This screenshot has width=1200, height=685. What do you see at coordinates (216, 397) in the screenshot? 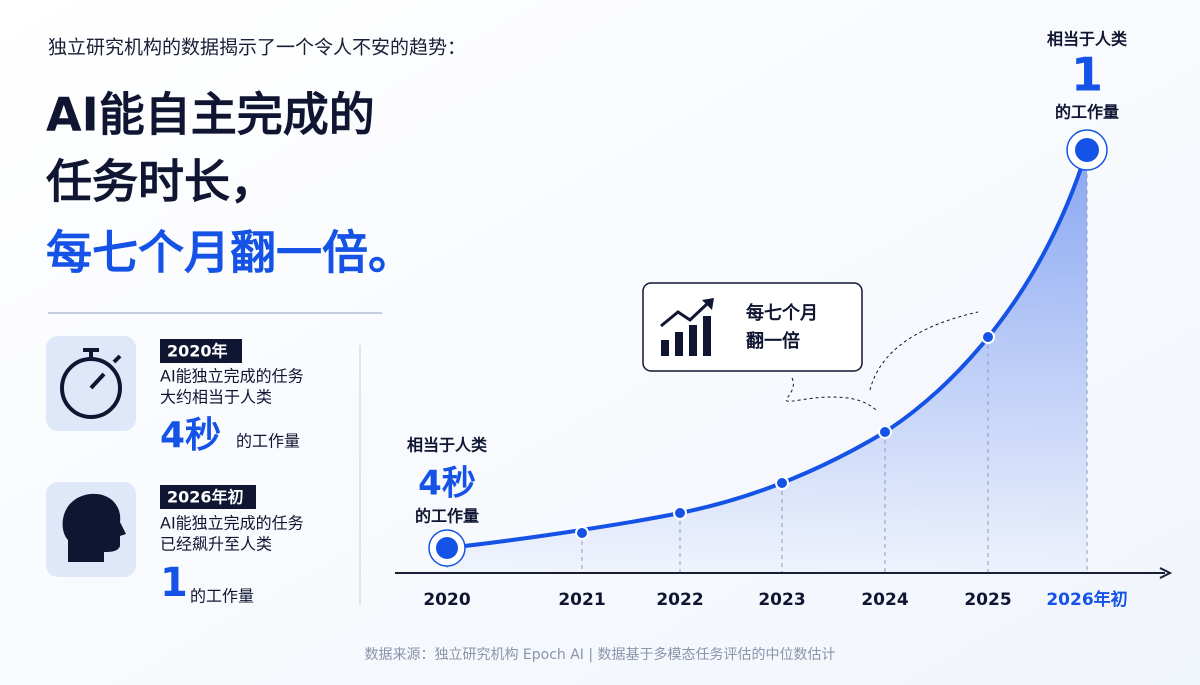
I see `card-line: 大约相当于人类` at bounding box center [216, 397].